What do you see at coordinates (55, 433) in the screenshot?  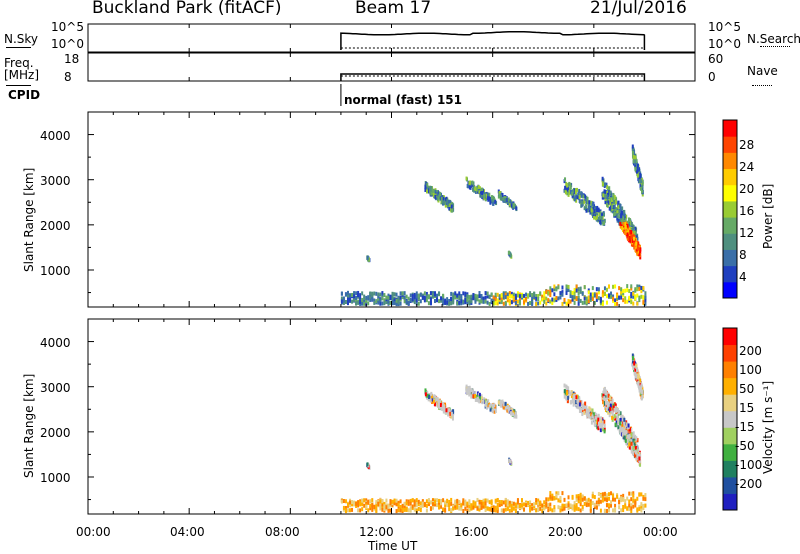 I see `velocity-ytick: 2000` at bounding box center [55, 433].